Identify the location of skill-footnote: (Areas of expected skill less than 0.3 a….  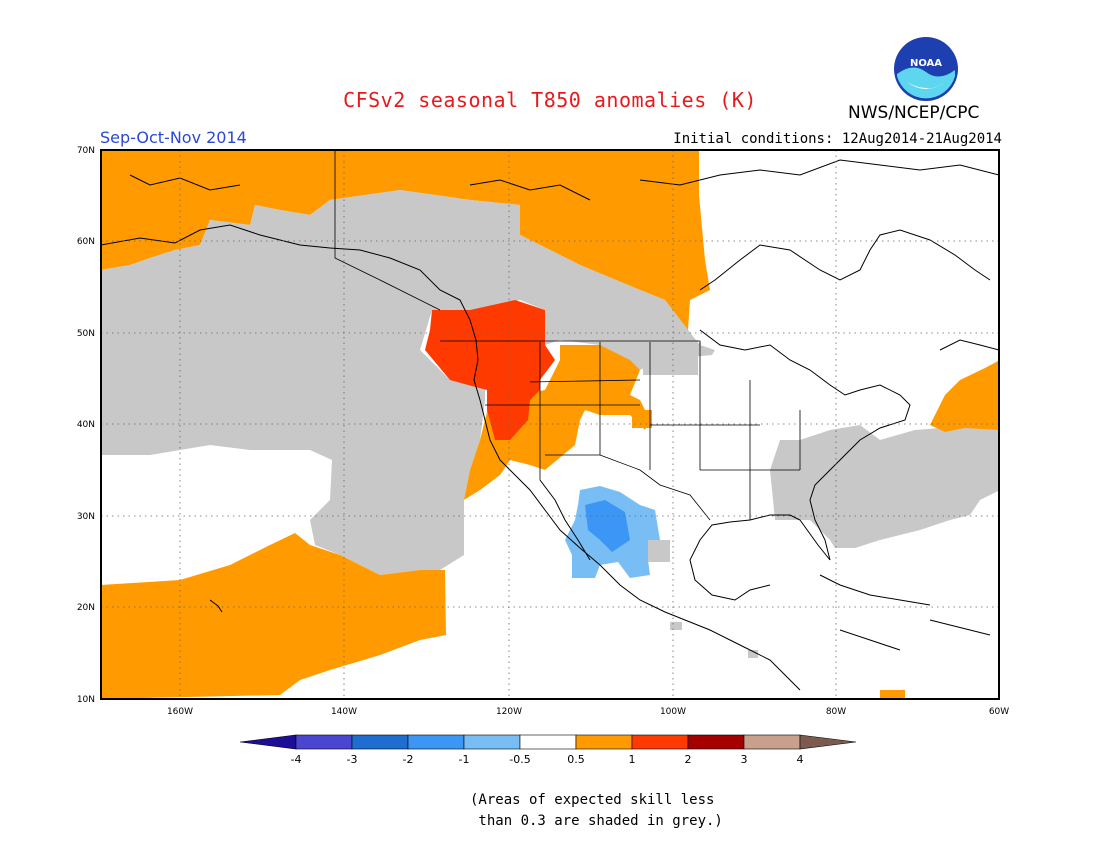
(596, 811).